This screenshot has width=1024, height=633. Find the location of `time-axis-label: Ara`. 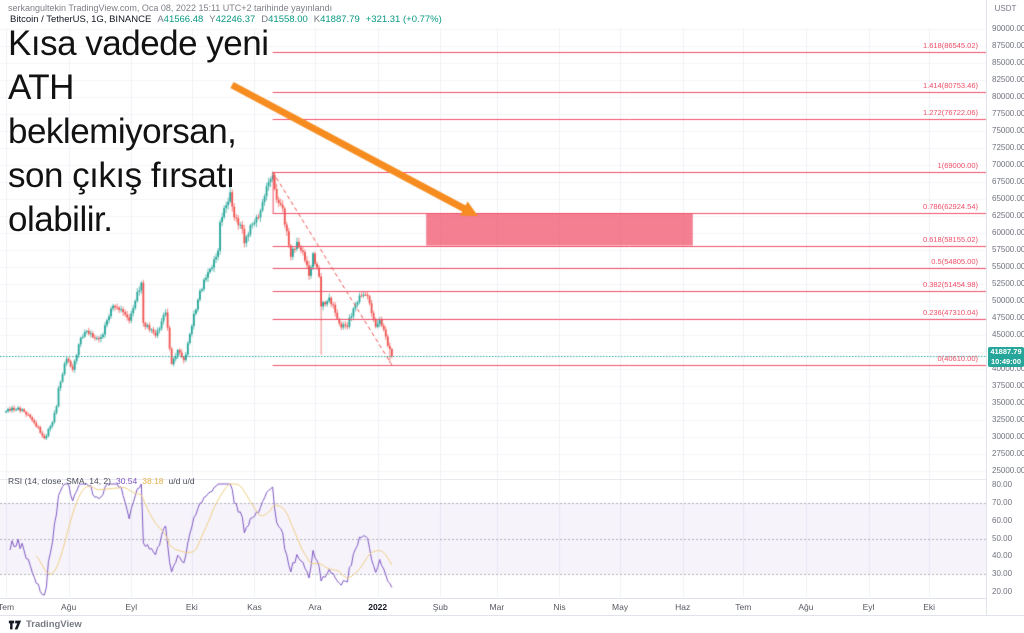

time-axis-label: Ara is located at coordinates (315, 607).